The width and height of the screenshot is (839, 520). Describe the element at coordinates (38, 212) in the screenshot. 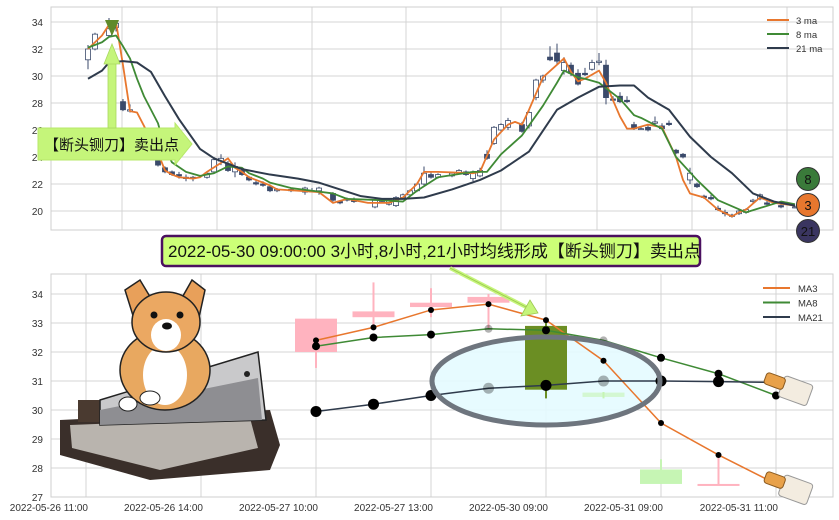

I see `y-tick-label: 20` at that location.